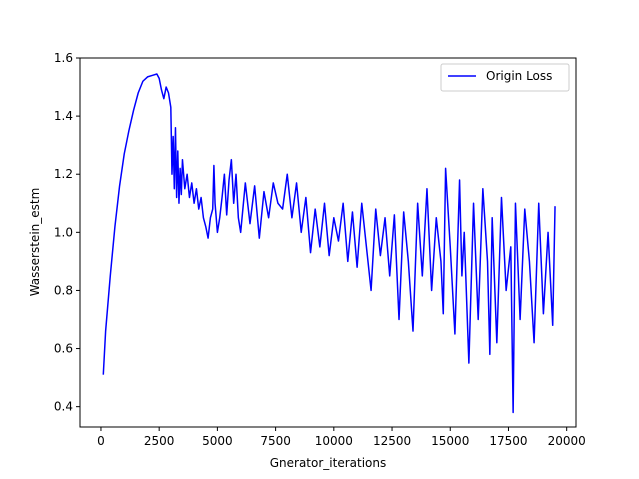 The height and width of the screenshot is (479, 639). What do you see at coordinates (63, 407) in the screenshot?
I see `y-tick-label: 0.4` at bounding box center [63, 407].